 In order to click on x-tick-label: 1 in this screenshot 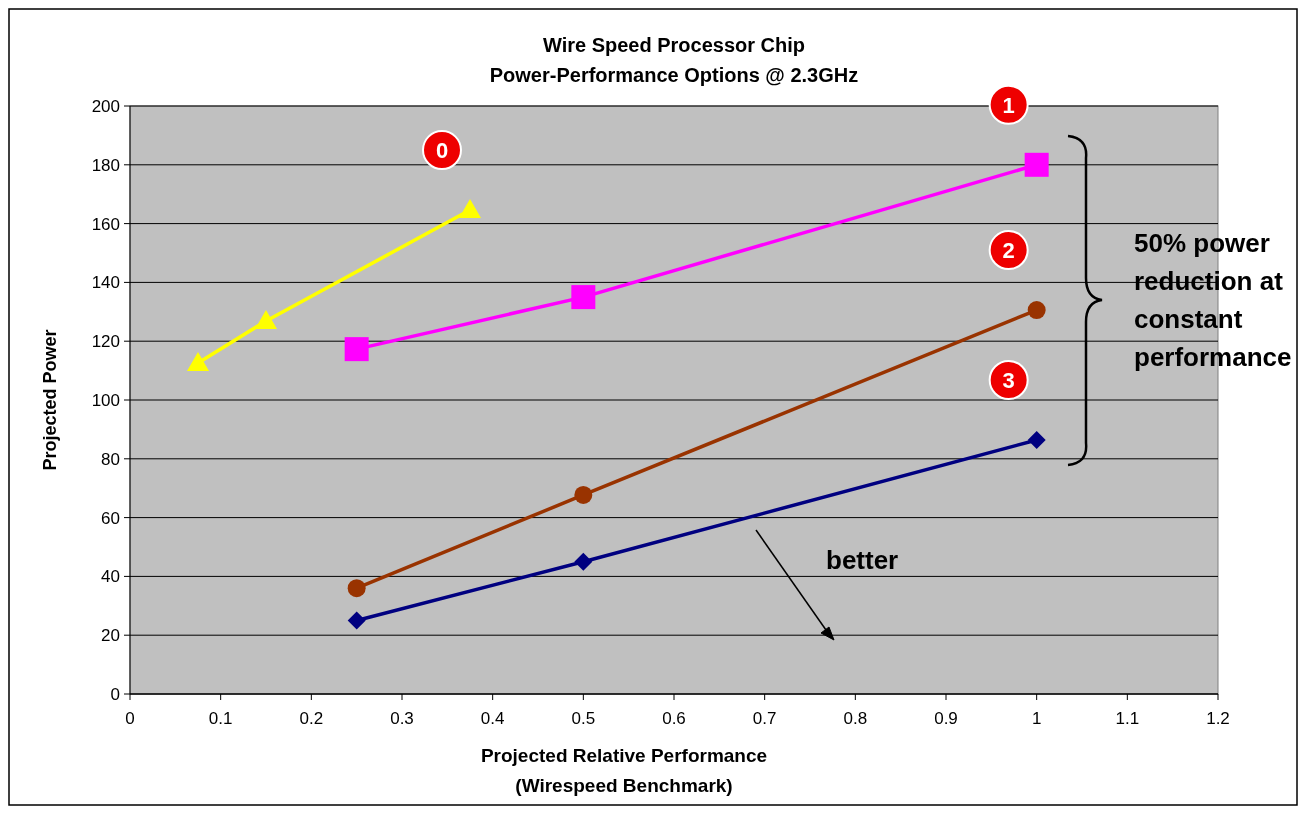, I will do `click(1036, 718)`.